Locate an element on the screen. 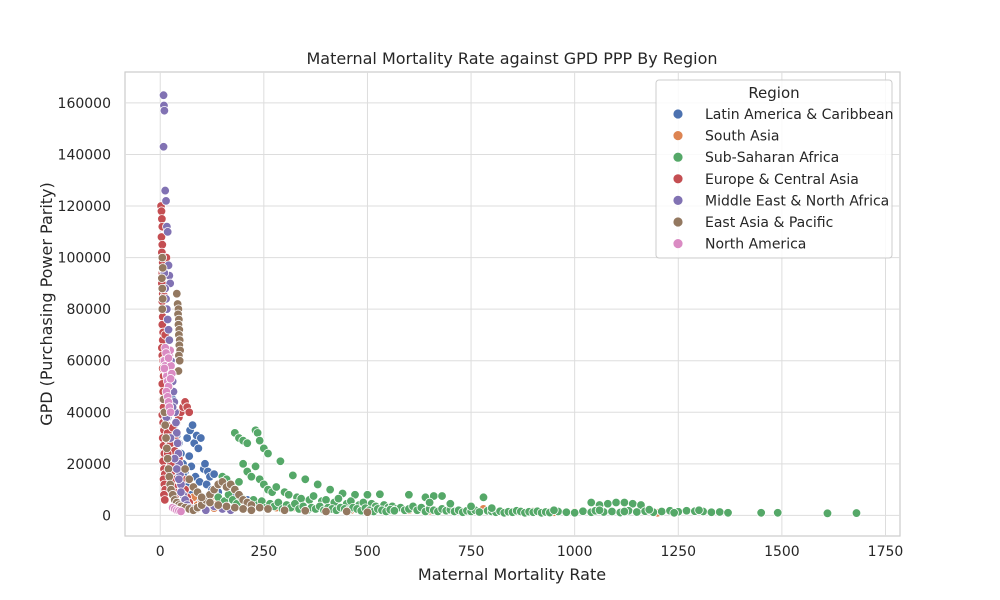  x-axis-label: Maternal Mortality Rate is located at coordinates (512, 574).